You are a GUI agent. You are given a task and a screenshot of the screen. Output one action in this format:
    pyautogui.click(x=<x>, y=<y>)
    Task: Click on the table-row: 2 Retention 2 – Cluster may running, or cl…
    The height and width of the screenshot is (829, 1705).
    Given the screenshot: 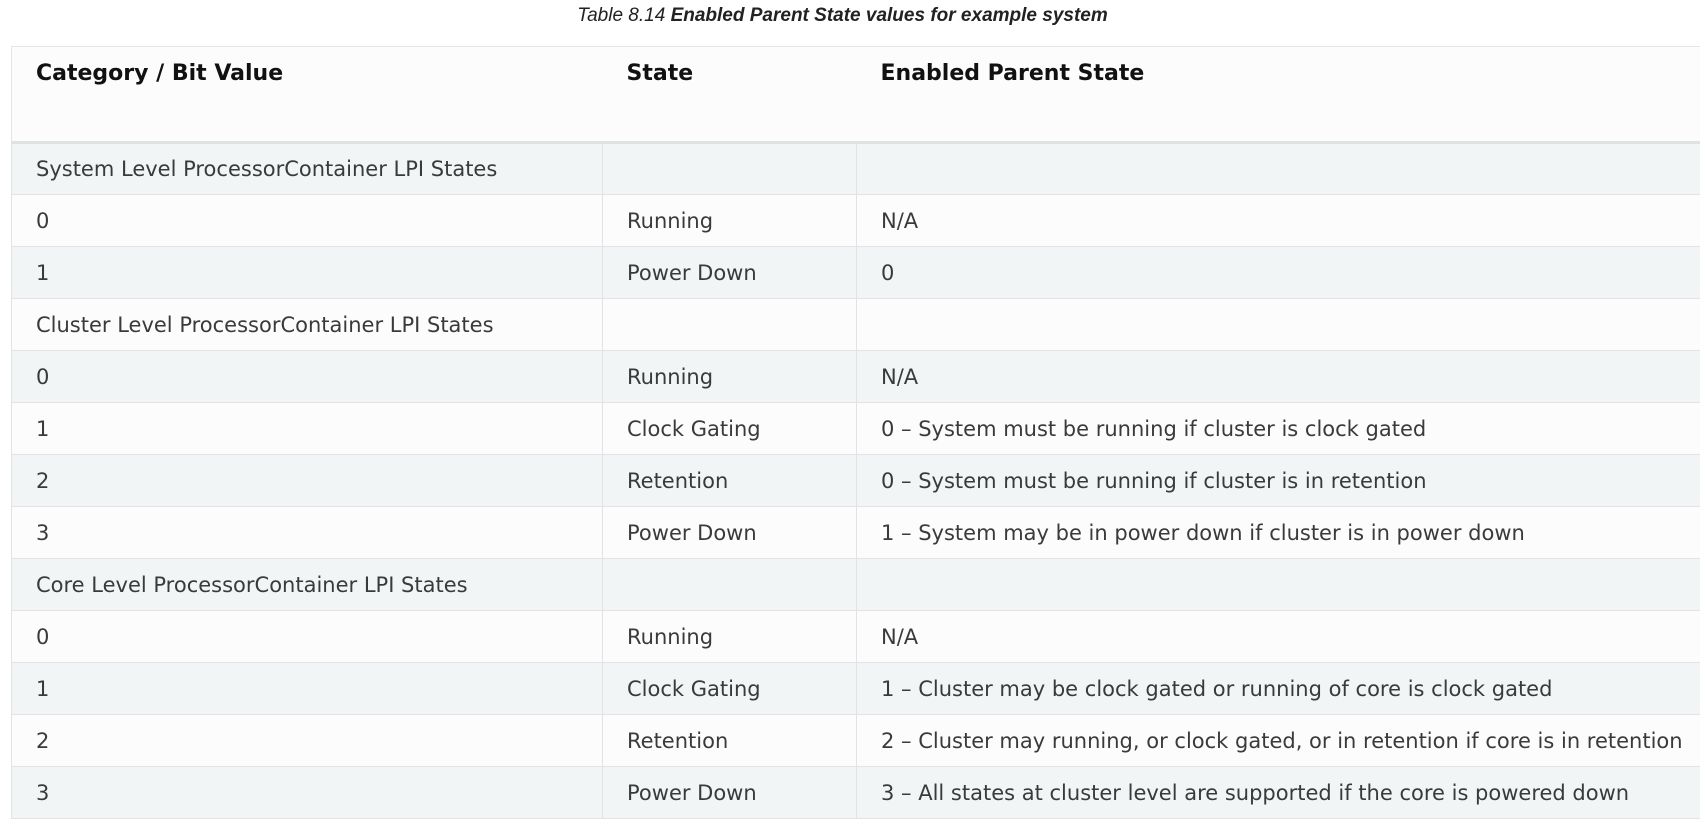 What is the action you would take?
    pyautogui.click(x=855, y=740)
    